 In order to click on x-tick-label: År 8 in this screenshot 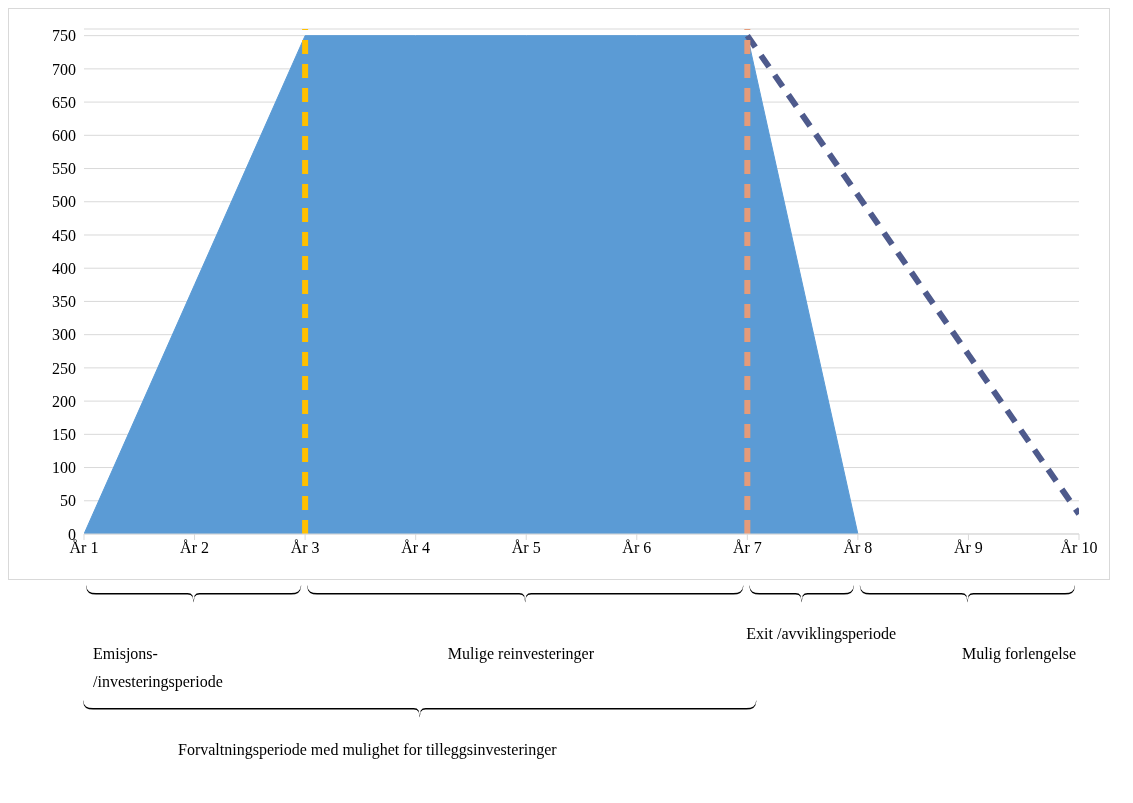, I will do `click(858, 548)`.